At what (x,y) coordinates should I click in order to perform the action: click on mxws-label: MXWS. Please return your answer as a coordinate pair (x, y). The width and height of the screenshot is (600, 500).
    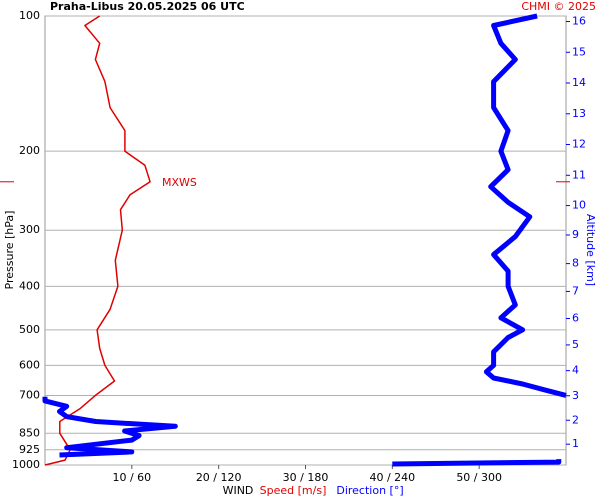
    Looking at the image, I should click on (179, 182).